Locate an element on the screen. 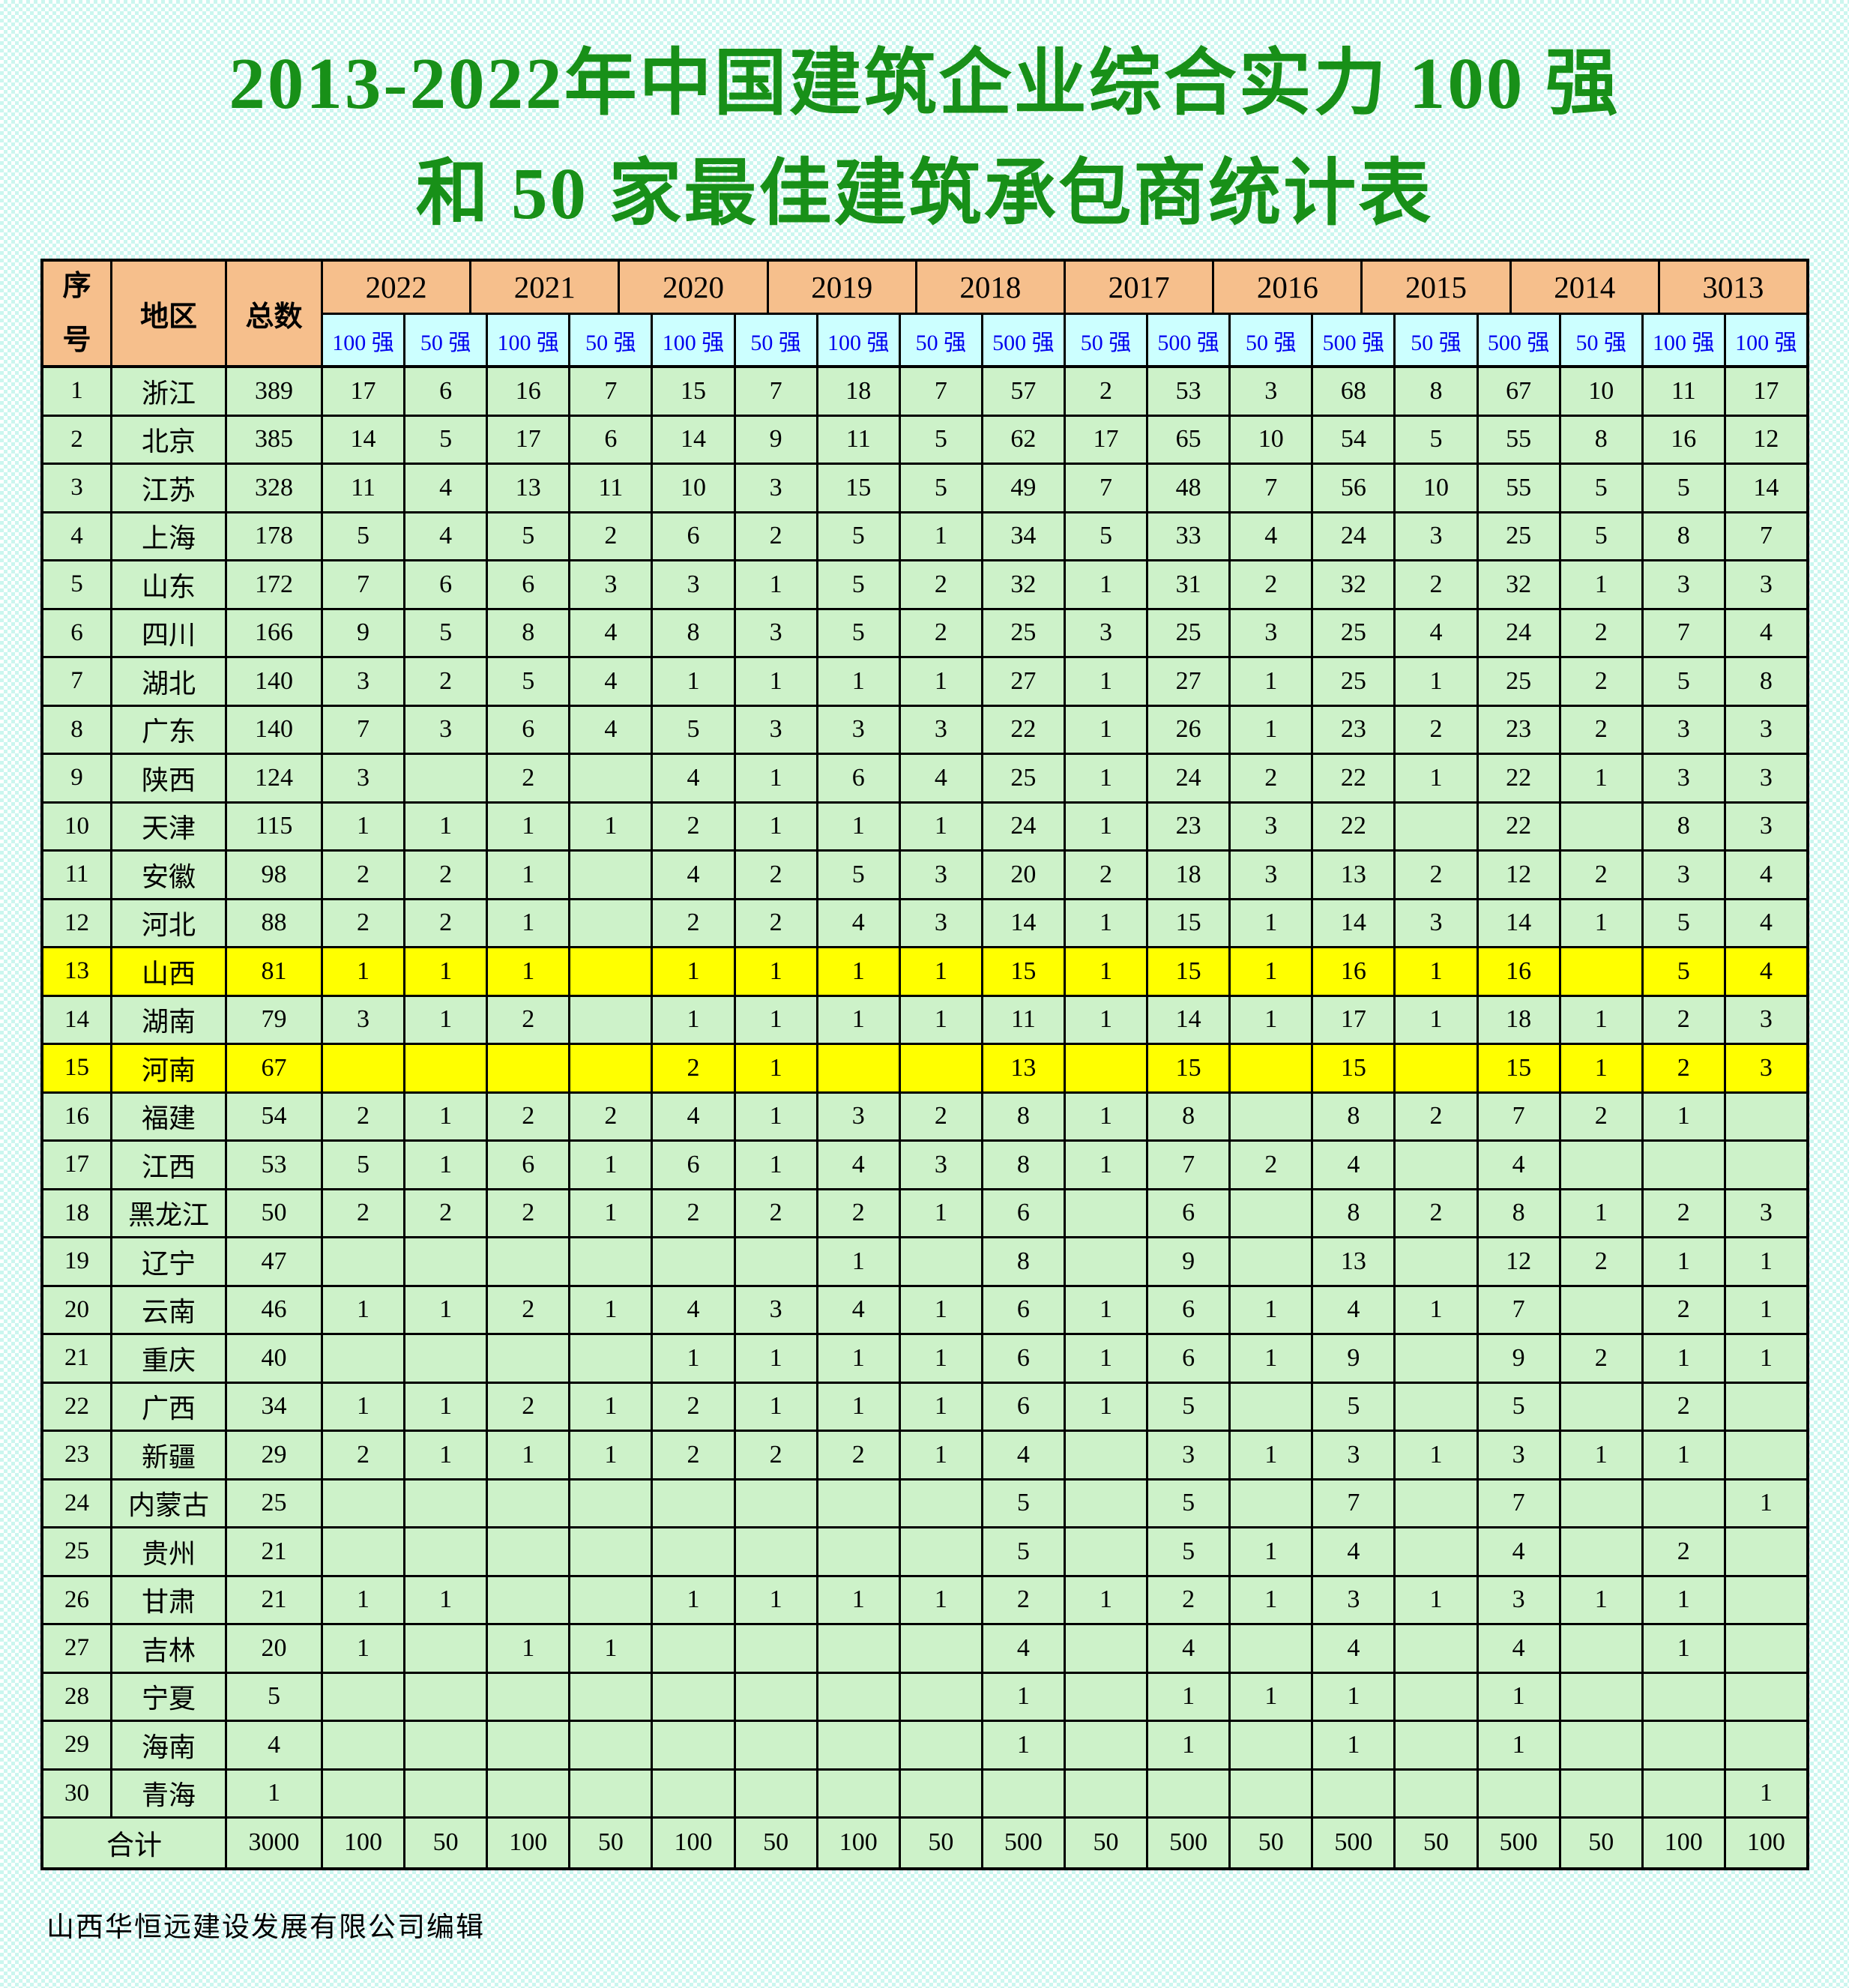 This screenshot has height=1988, width=1849. value-cell: 27 is located at coordinates (1189, 681).